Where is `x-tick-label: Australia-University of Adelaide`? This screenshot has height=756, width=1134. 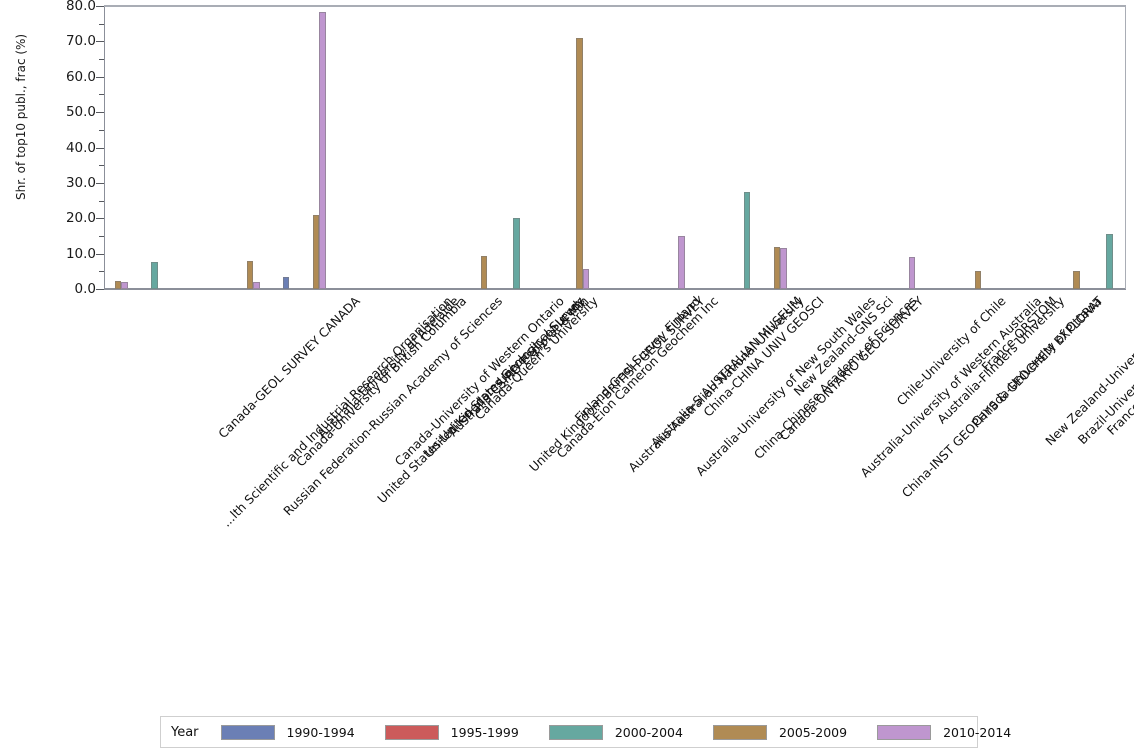 x-tick-label: Australia-University of Adelaide is located at coordinates (388, 367).